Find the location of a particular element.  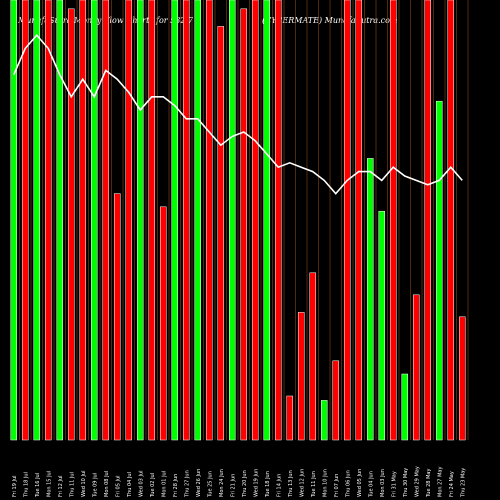

x-tick-label: Tue 02 Jul is located at coordinates (153, 485).